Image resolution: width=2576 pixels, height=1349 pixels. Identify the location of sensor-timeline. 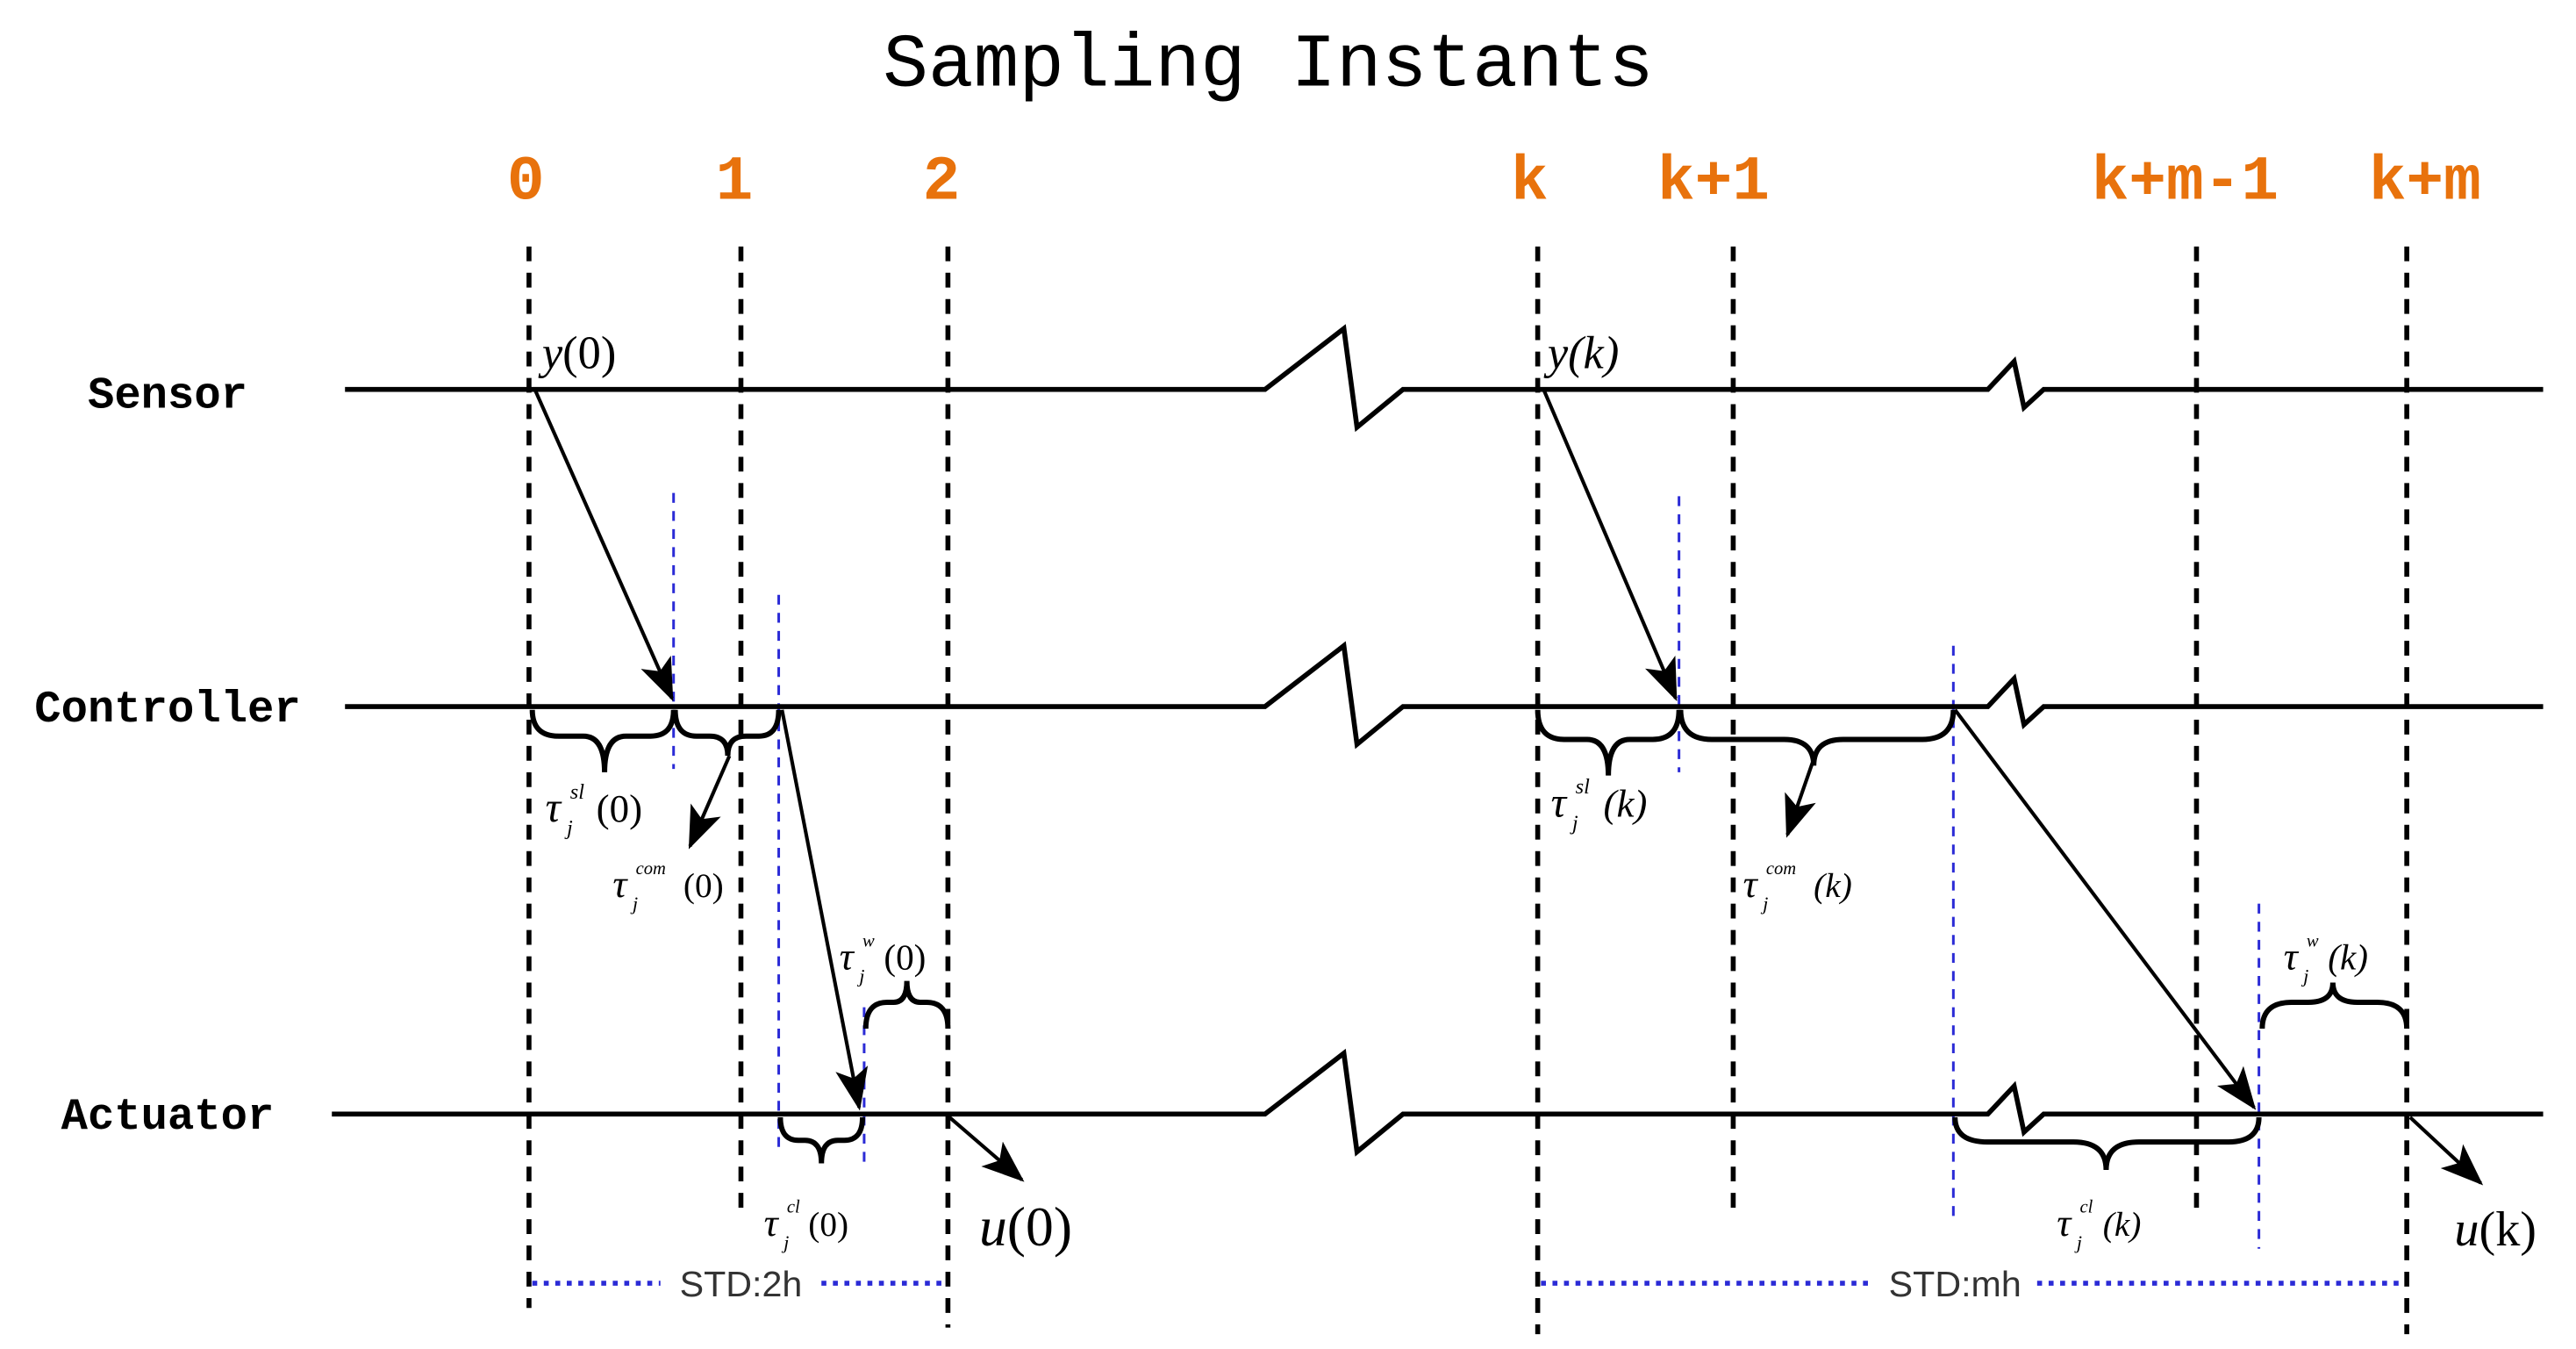
(1444, 378).